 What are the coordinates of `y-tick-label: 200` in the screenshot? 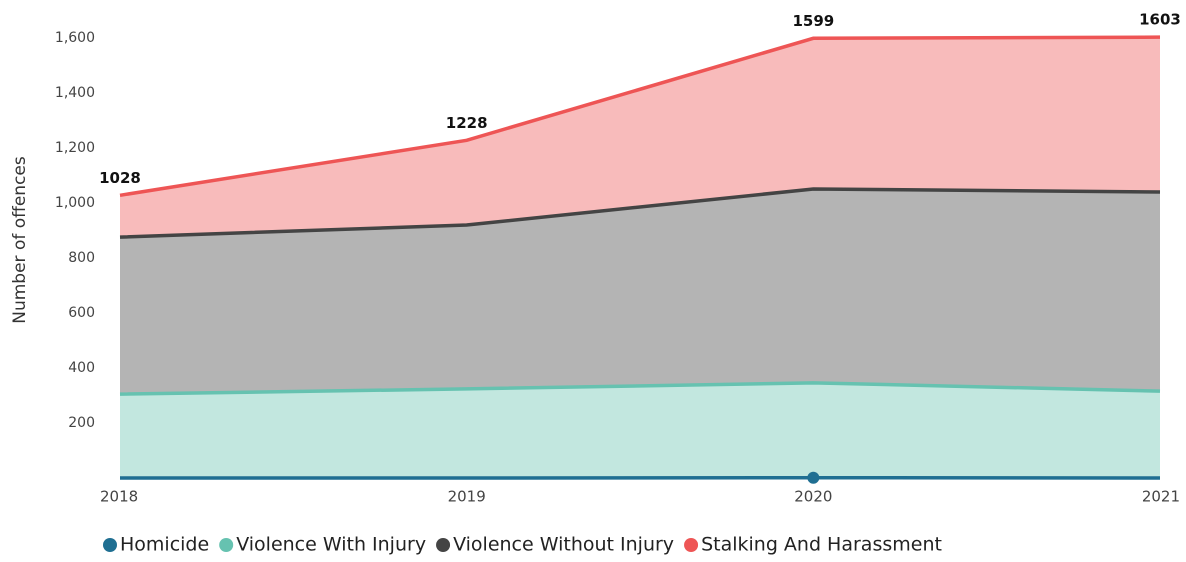 It's located at (81, 423).